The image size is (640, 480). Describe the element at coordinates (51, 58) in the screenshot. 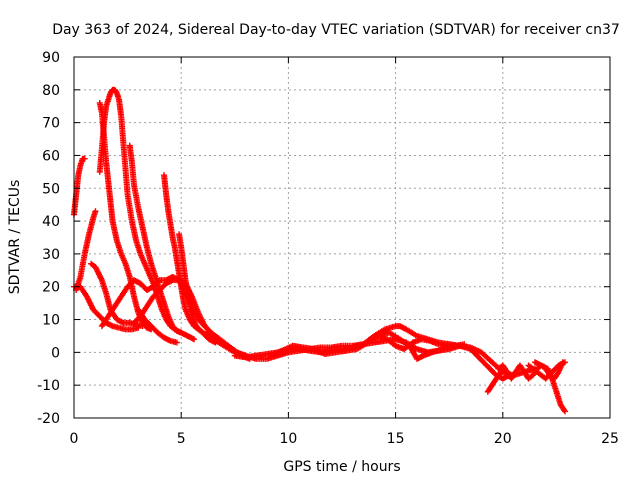

I see `y-tick-label: 90` at that location.